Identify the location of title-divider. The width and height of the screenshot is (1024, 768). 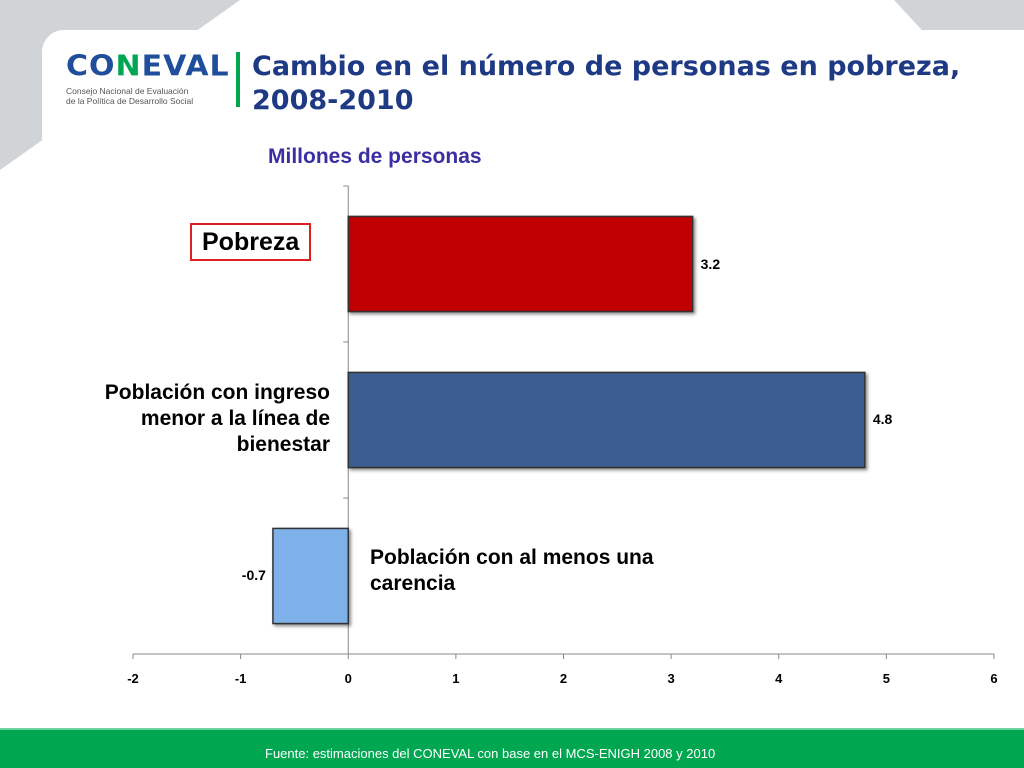
(238, 79).